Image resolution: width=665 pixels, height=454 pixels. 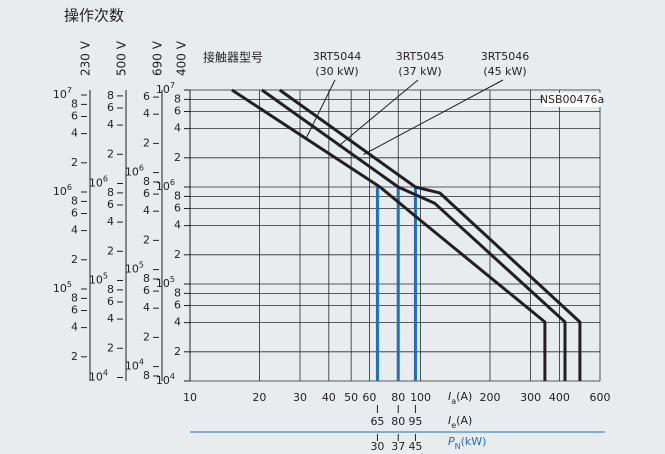 What do you see at coordinates (259, 397) in the screenshot?
I see `x-tick-label: 20` at bounding box center [259, 397].